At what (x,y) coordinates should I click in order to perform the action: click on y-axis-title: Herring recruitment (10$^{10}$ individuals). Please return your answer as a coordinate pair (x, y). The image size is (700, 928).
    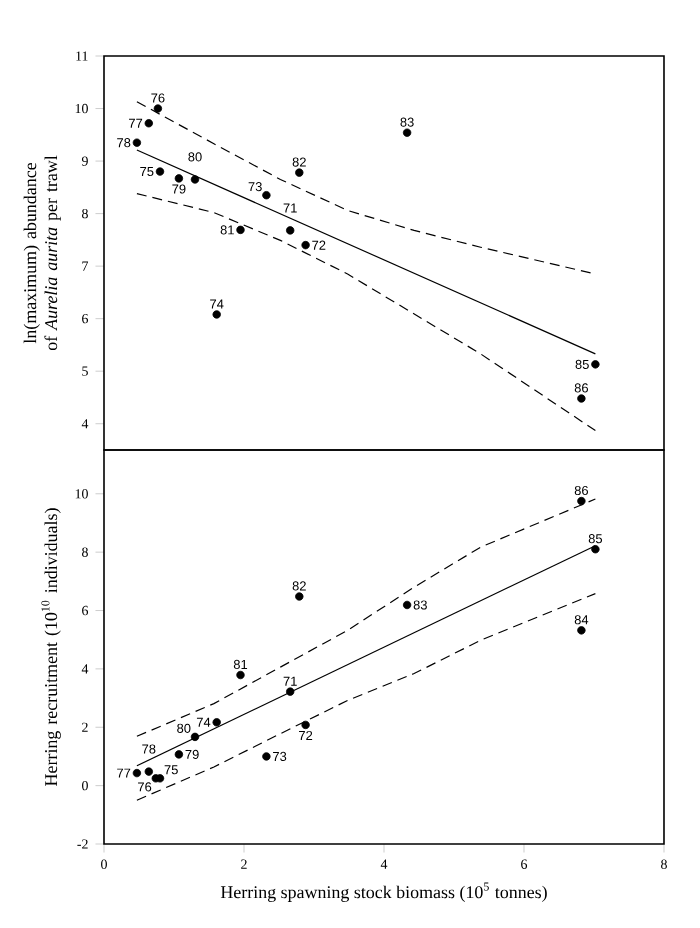
    Looking at the image, I should click on (51, 647).